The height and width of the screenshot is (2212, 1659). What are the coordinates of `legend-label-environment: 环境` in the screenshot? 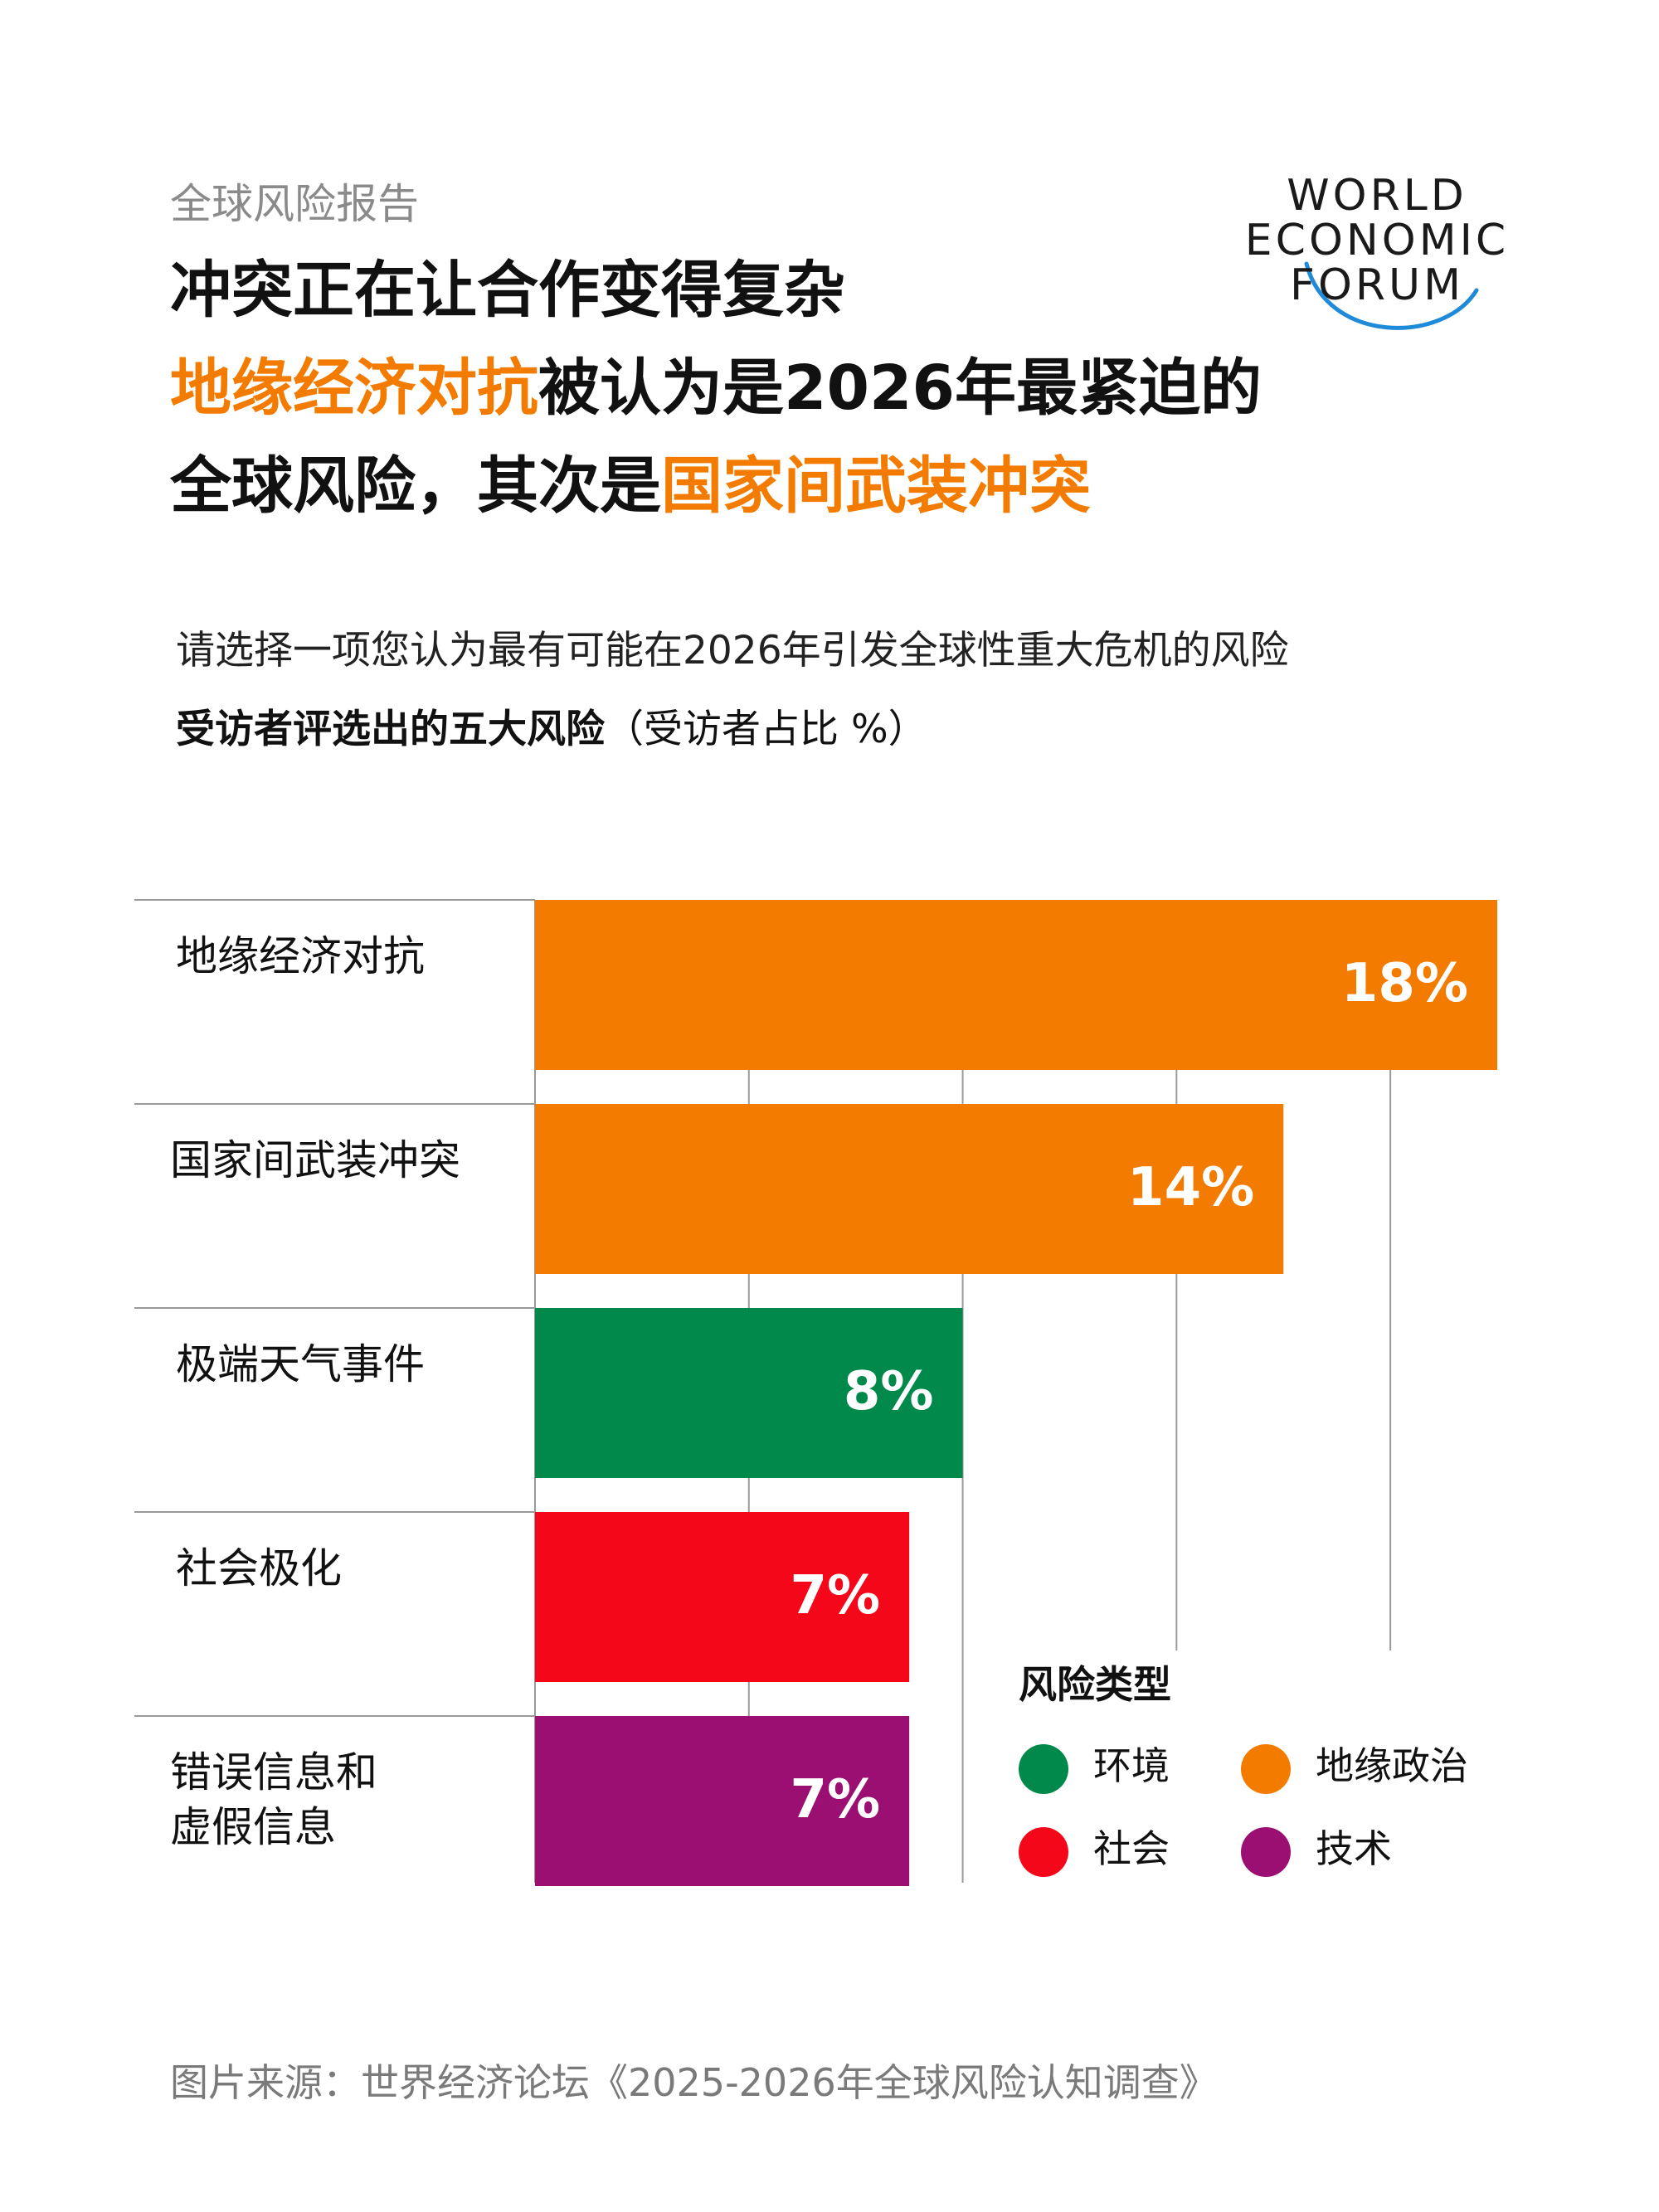 It's located at (1131, 1765).